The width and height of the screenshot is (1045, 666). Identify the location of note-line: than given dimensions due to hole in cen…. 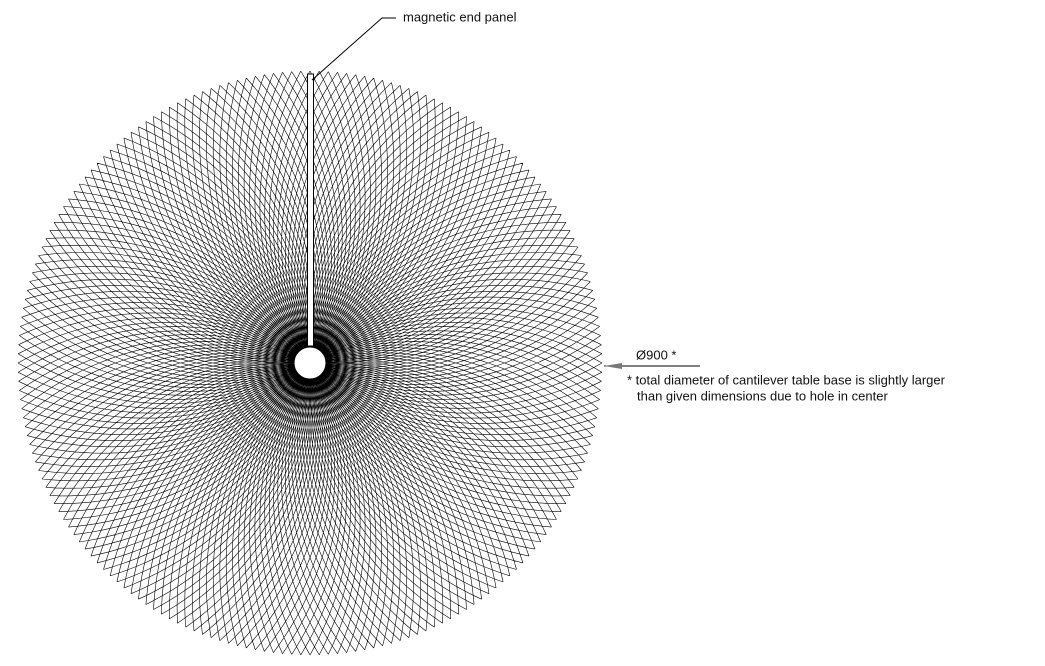
(762, 395).